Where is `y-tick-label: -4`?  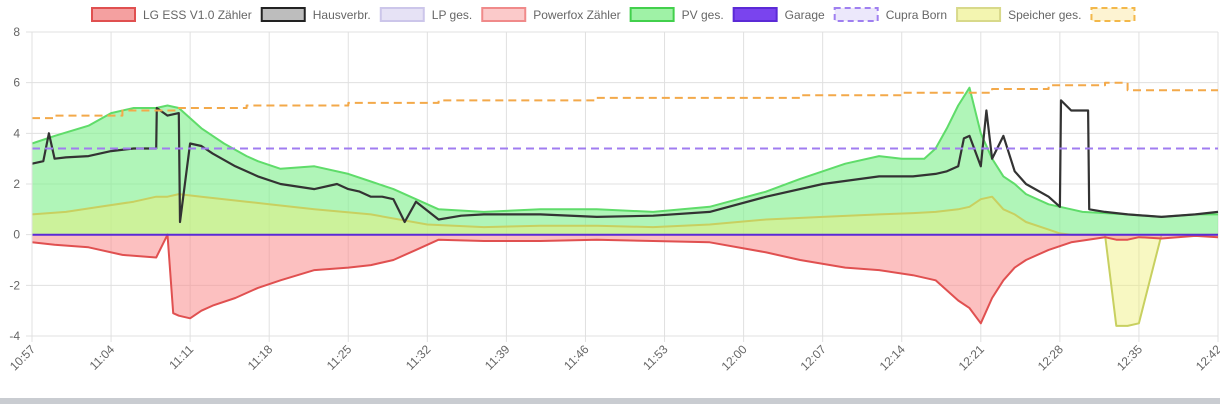 y-tick-label: -4 is located at coordinates (14, 336).